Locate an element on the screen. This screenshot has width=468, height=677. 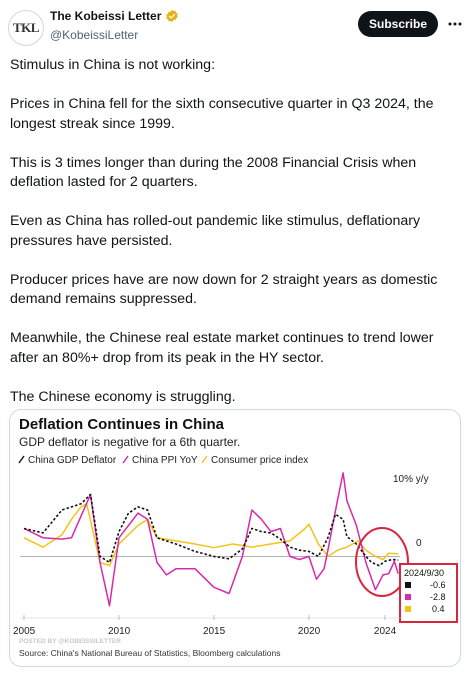
tweet-paragraph: The Chinese economy is struggling. is located at coordinates (123, 396).